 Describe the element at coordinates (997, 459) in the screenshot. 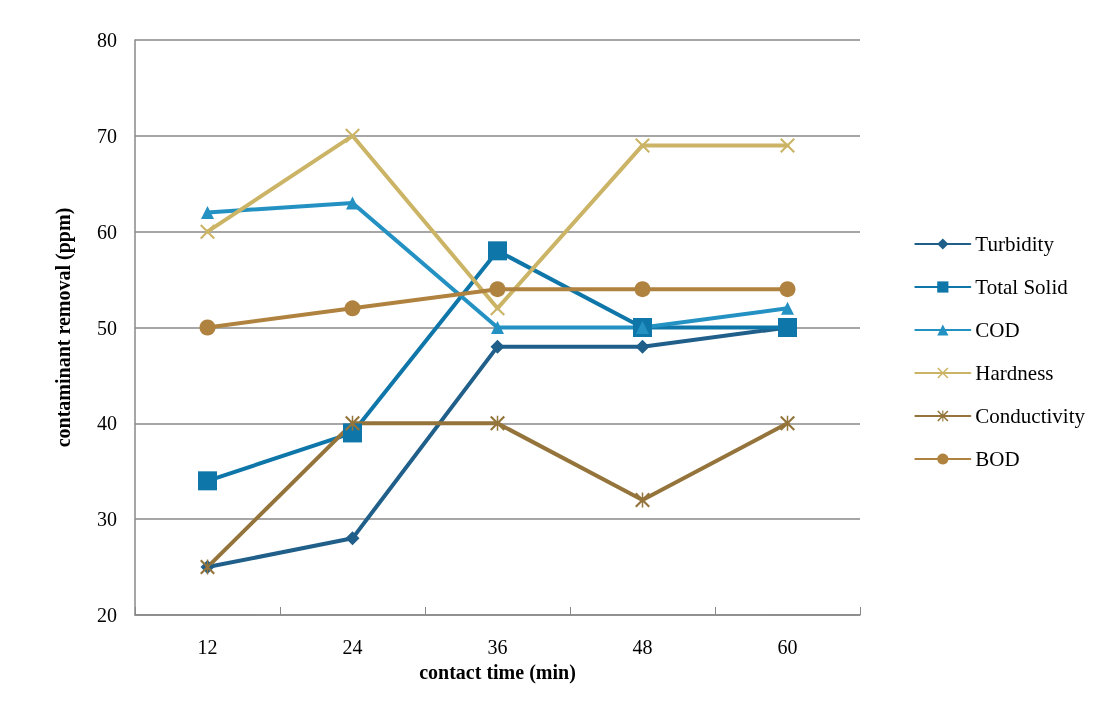

I see `legend-label: BOD` at that location.